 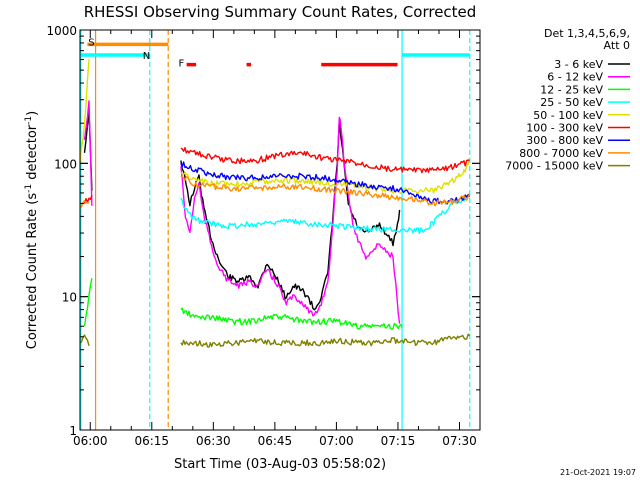 I want to click on series-line-300-800-kev, so click(x=325, y=183).